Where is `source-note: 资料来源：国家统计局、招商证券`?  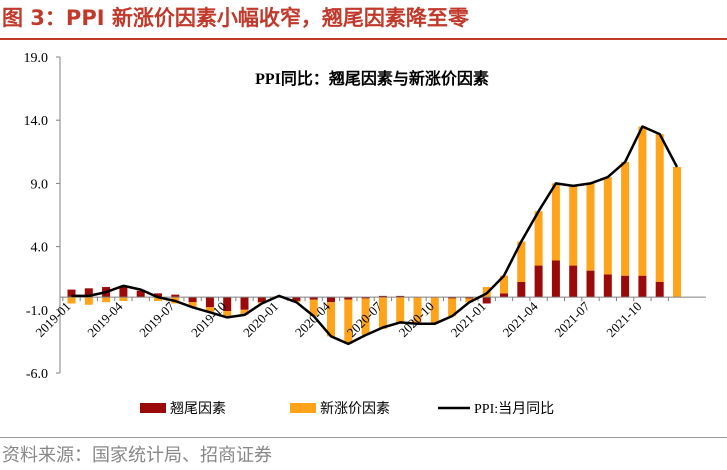 source-note: 资料来源：国家统计局、招商证券 is located at coordinates (137, 455).